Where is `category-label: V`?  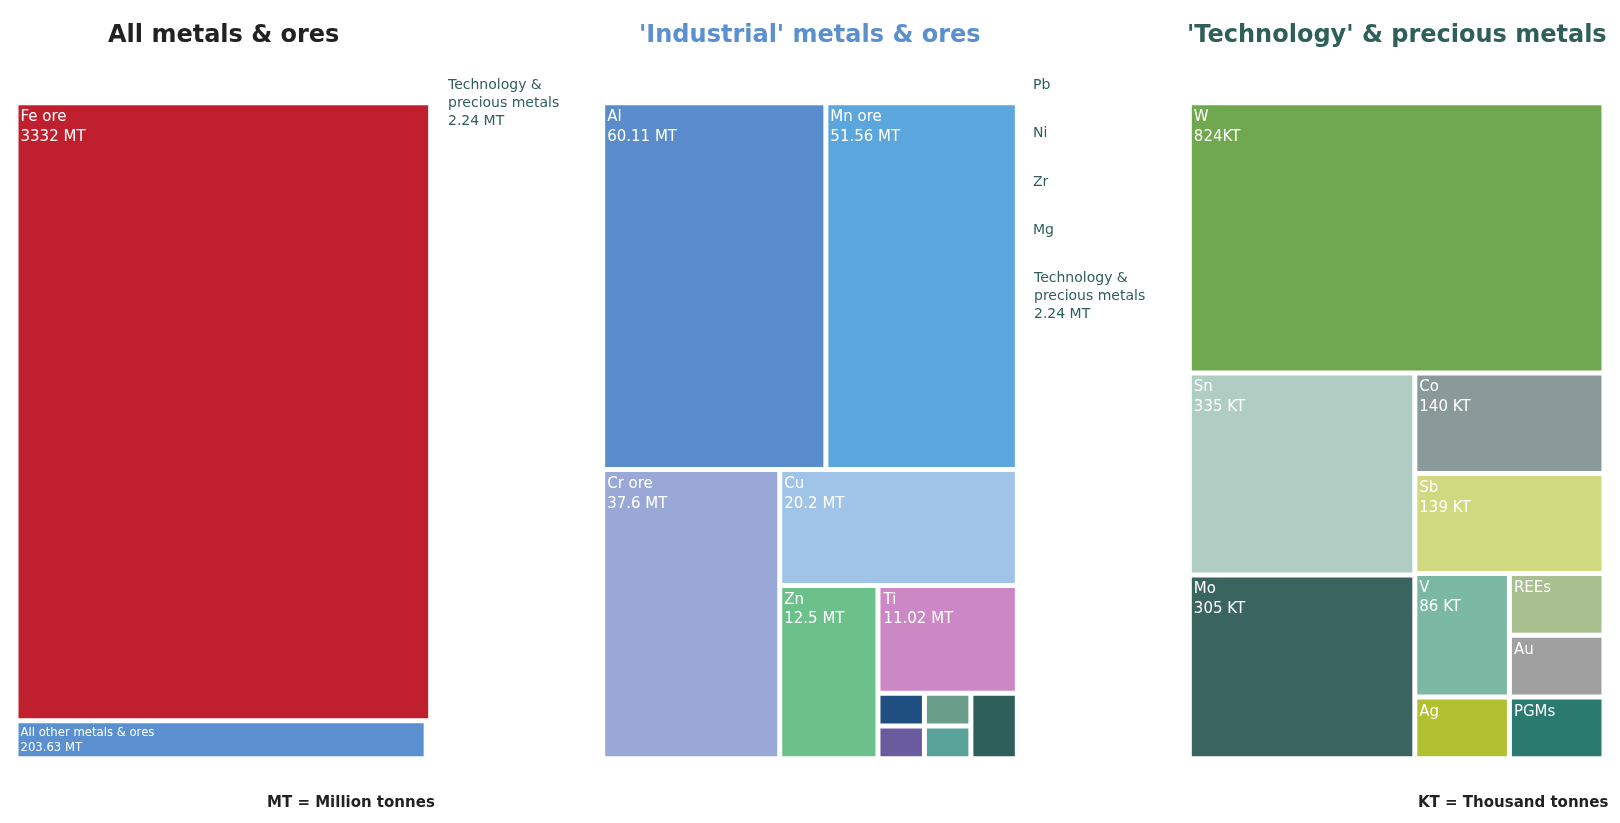
category-label: V is located at coordinates (1425, 586).